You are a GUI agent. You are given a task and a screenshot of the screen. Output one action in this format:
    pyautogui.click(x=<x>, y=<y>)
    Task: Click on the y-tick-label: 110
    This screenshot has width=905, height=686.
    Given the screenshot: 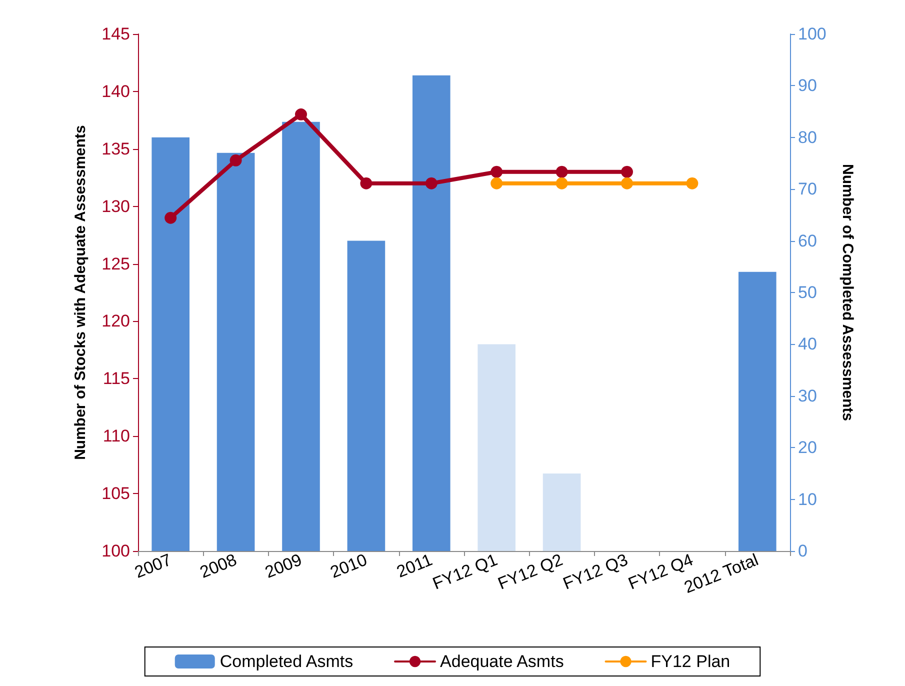 What is the action you would take?
    pyautogui.click(x=116, y=436)
    